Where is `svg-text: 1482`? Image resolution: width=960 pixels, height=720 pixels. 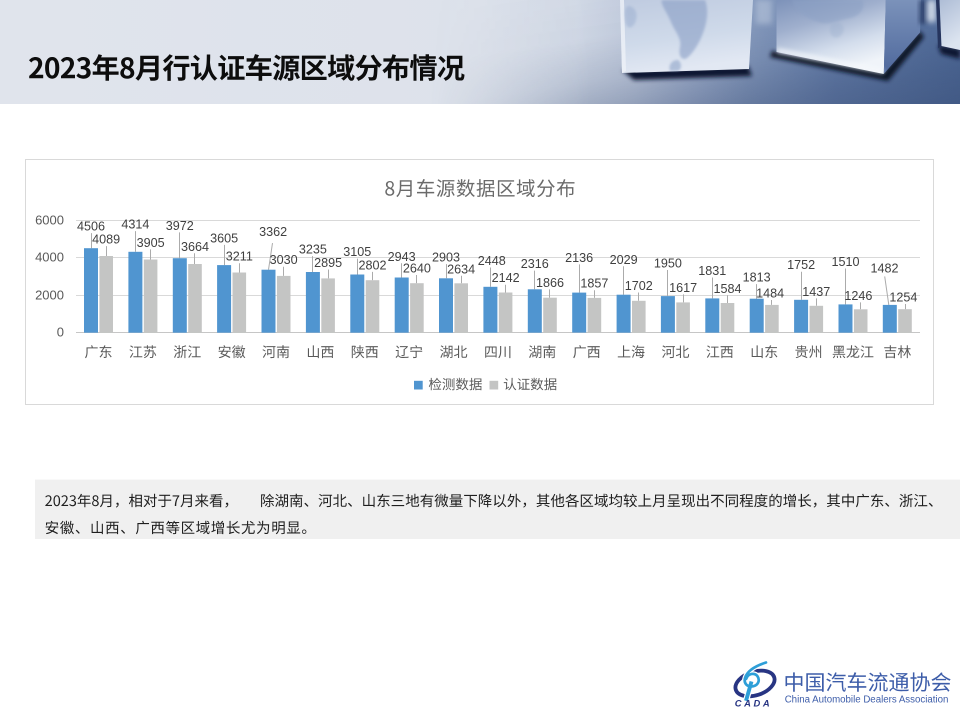 svg-text: 1482 is located at coordinates (884, 268).